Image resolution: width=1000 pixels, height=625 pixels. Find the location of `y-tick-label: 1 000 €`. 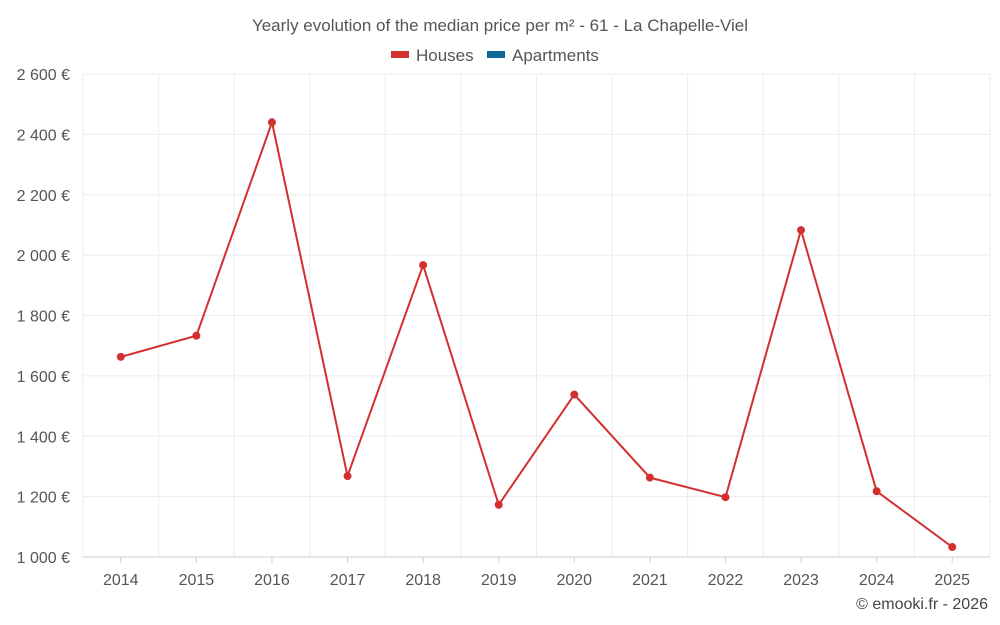

y-tick-label: 1 000 € is located at coordinates (43, 558).